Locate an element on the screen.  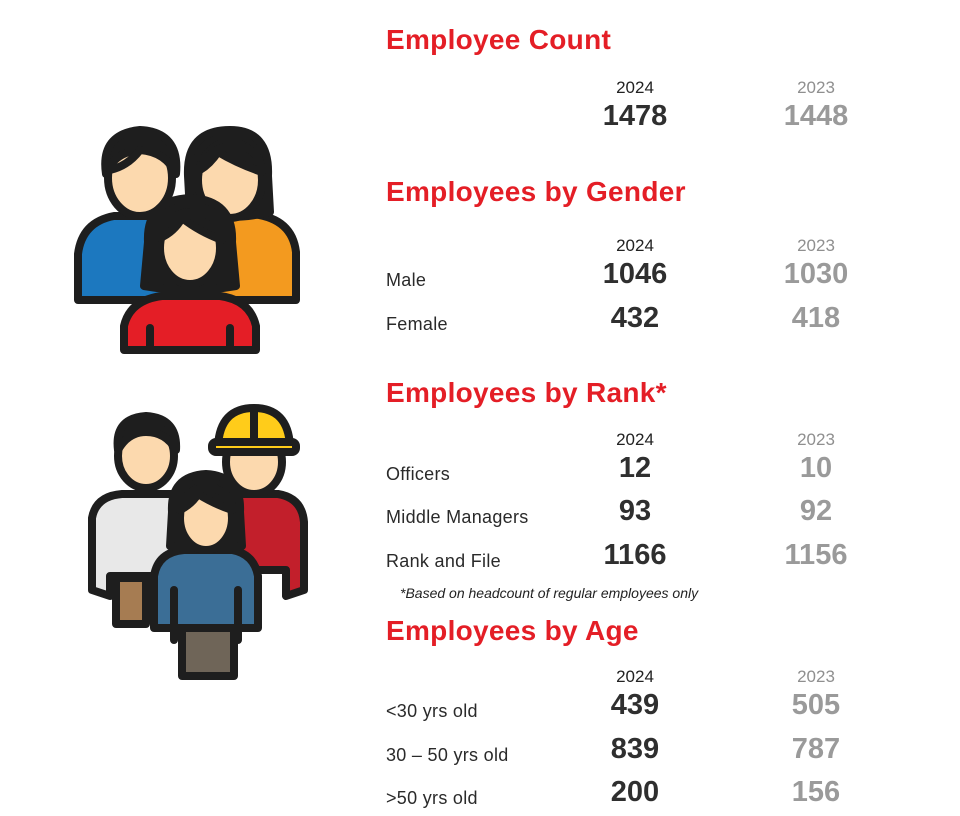
age-row-label: 30 – 50 yrs old is located at coordinates (447, 755).